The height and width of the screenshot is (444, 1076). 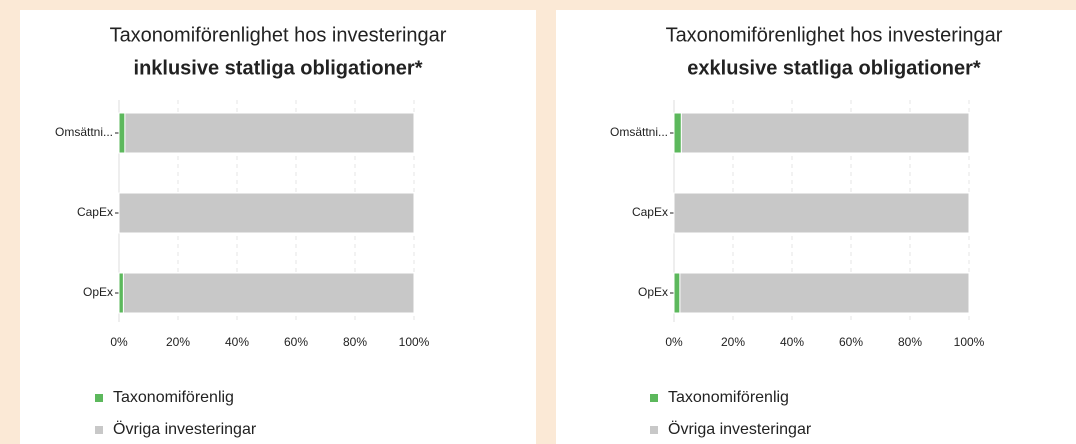 What do you see at coordinates (278, 68) in the screenshot?
I see `chart-subtitle: inklusive statliga obligationer*` at bounding box center [278, 68].